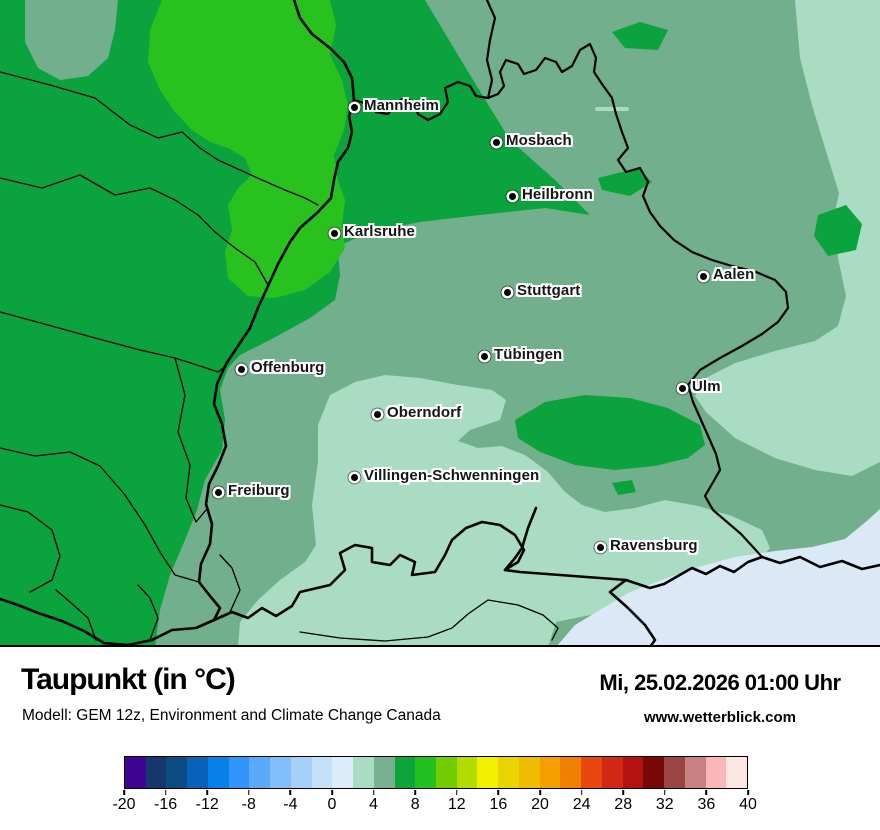  I want to click on border-konstanz-spur, so click(632, 612).